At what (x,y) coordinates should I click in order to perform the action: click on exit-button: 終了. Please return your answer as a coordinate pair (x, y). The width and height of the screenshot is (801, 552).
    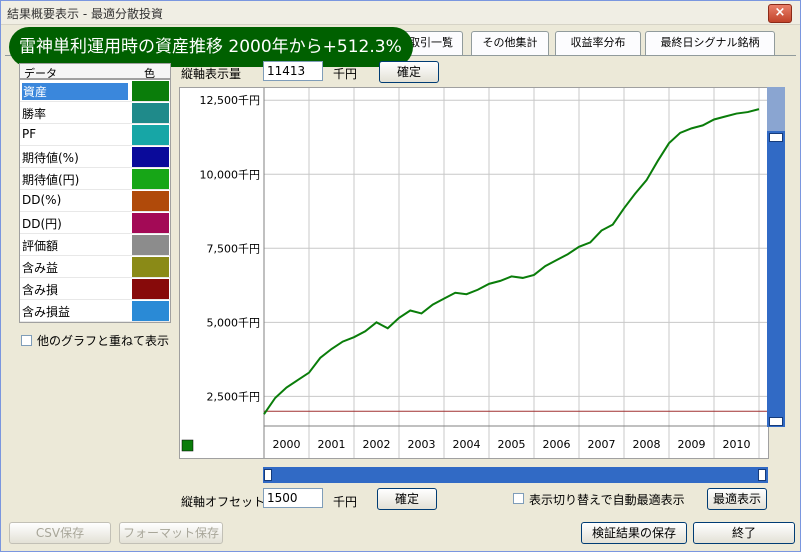
    Looking at the image, I should click on (744, 533).